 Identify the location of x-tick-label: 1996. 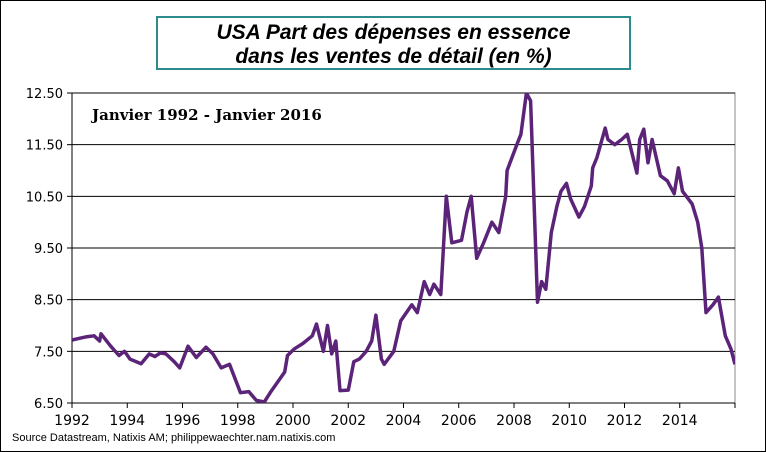
(183, 421).